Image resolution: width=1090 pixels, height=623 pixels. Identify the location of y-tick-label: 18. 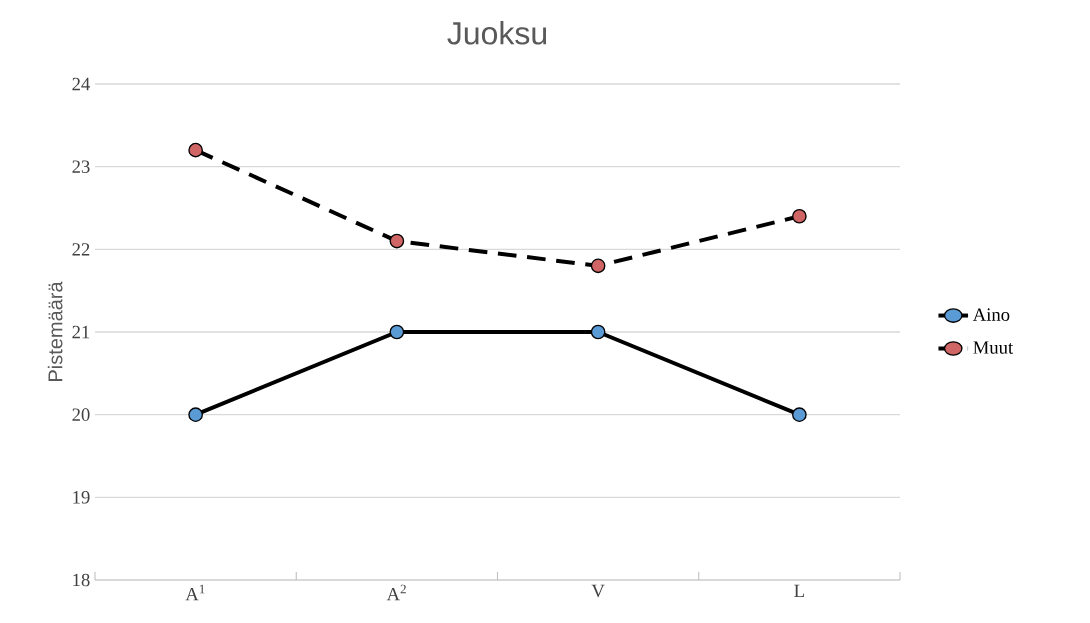
(81, 580).